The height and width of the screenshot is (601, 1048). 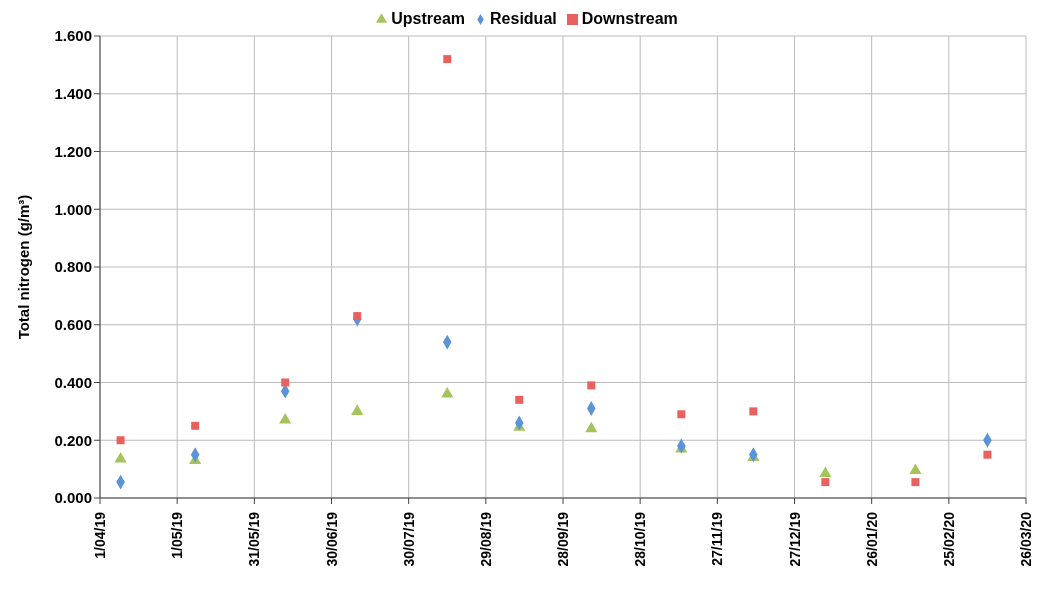 I want to click on y-axis-title: Total nitrogen (g/m³), so click(x=24, y=267).